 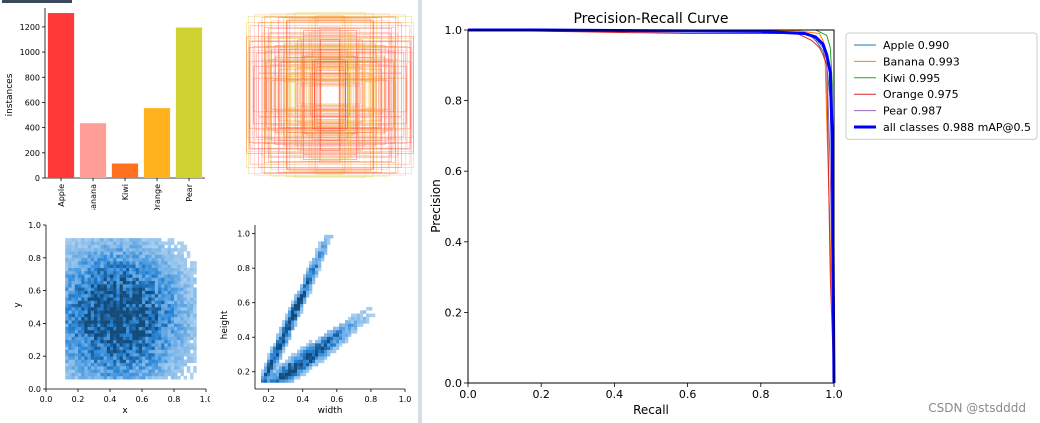 I want to click on label-box, so click(x=330, y=95).